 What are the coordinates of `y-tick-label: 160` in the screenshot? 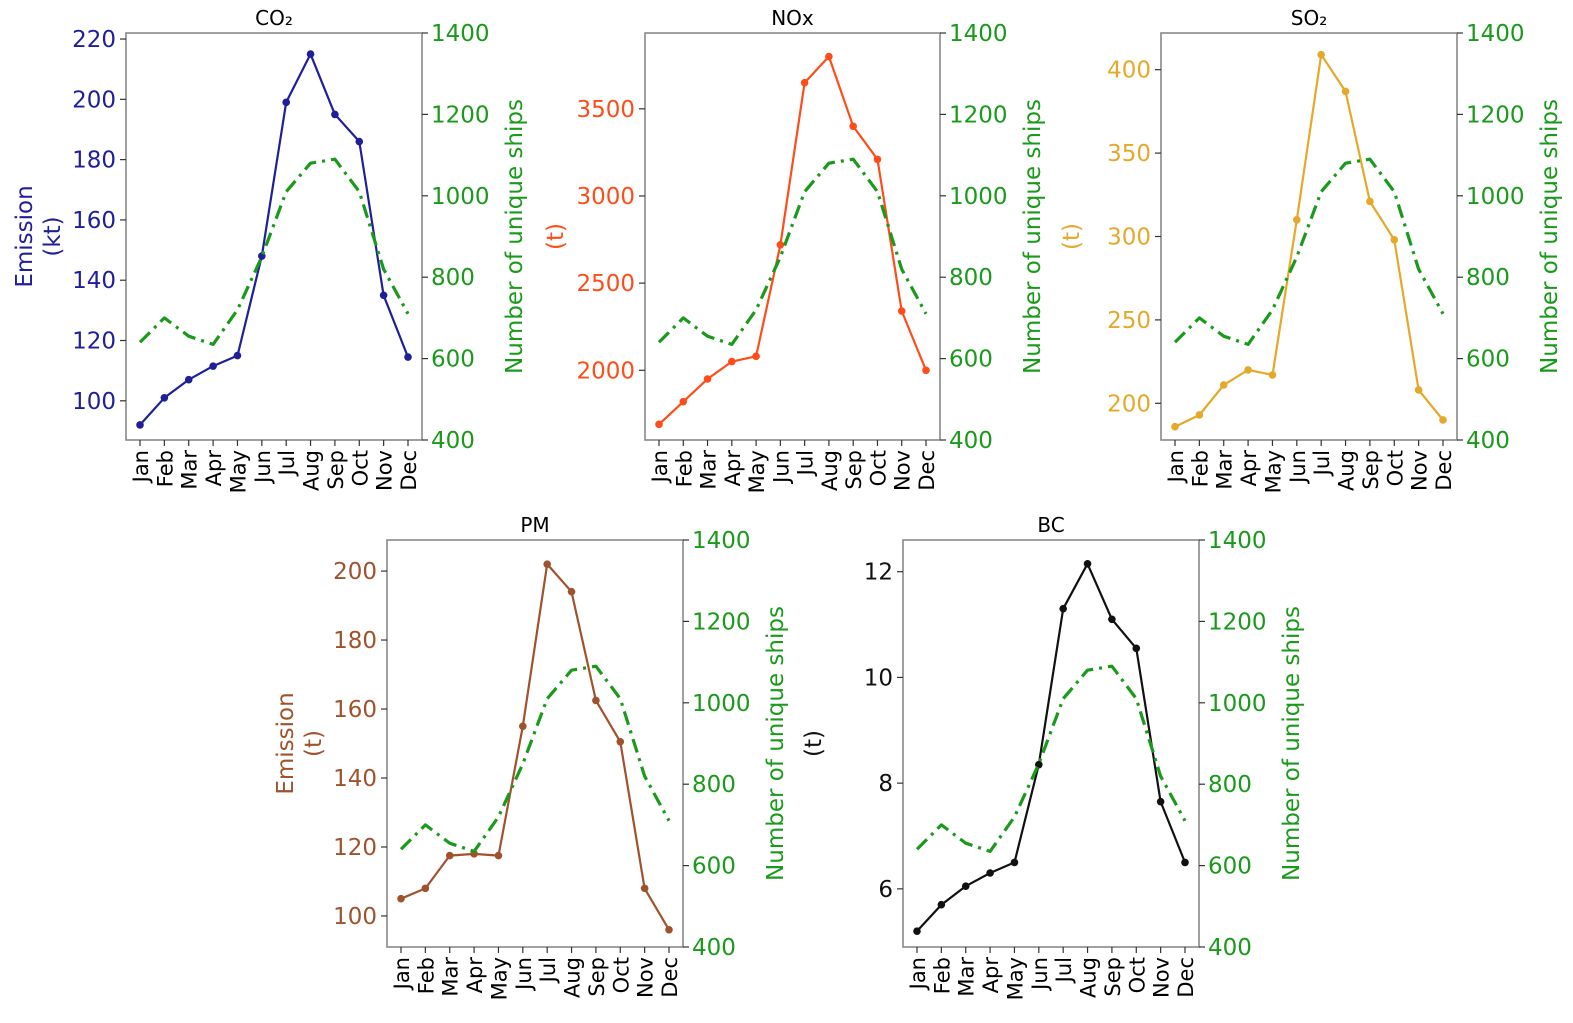 It's located at (94, 221).